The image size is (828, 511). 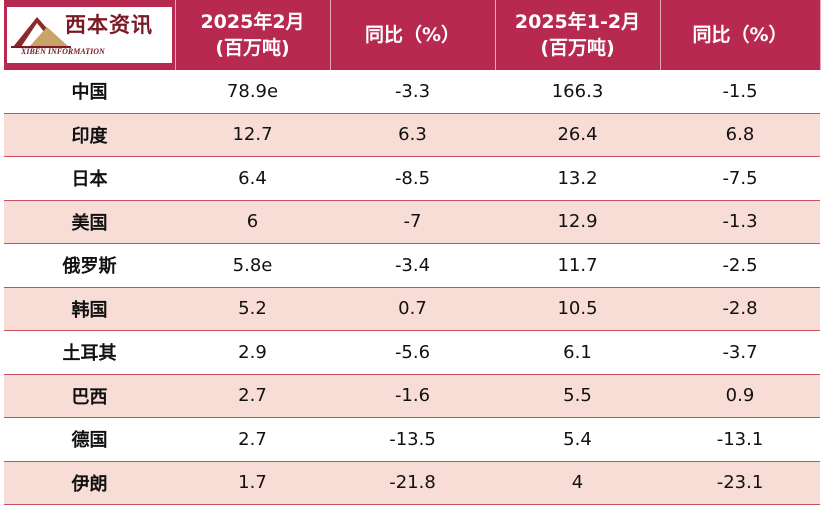 What do you see at coordinates (252, 22) in the screenshot?
I see `header-text: 2025年2月` at bounding box center [252, 22].